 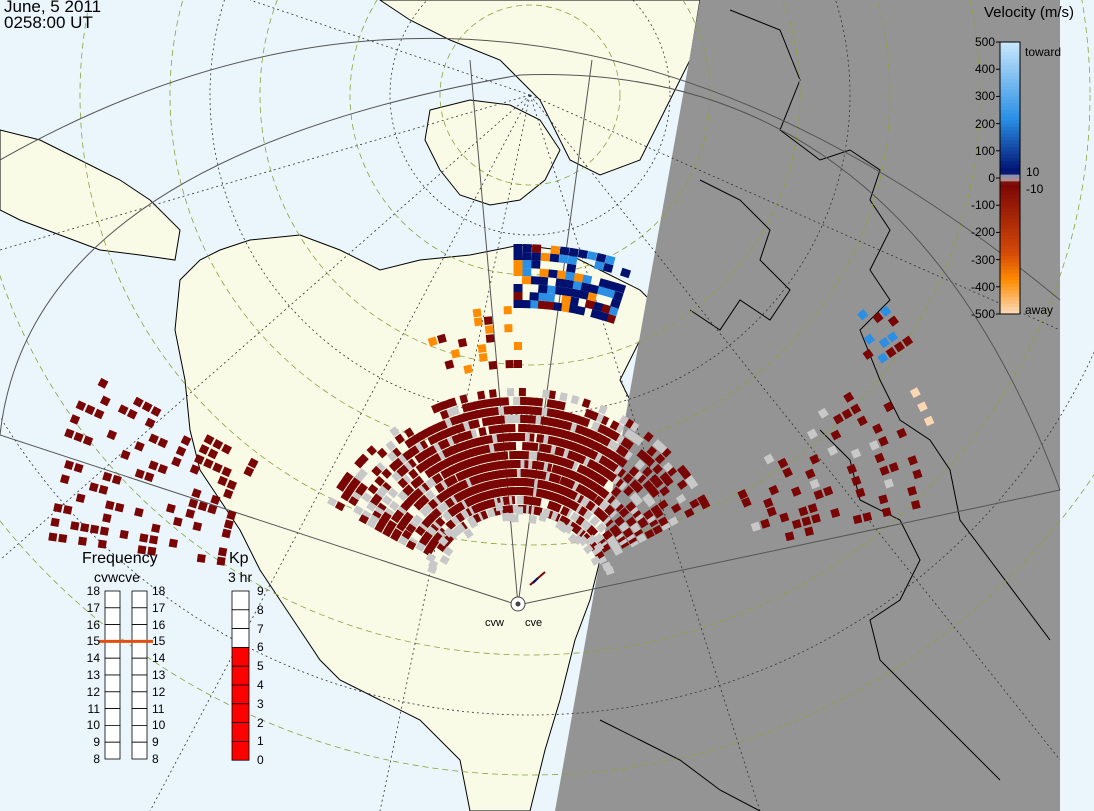 What do you see at coordinates (240, 577) in the screenshot?
I see `kp-subtitle: 3 hr` at bounding box center [240, 577].